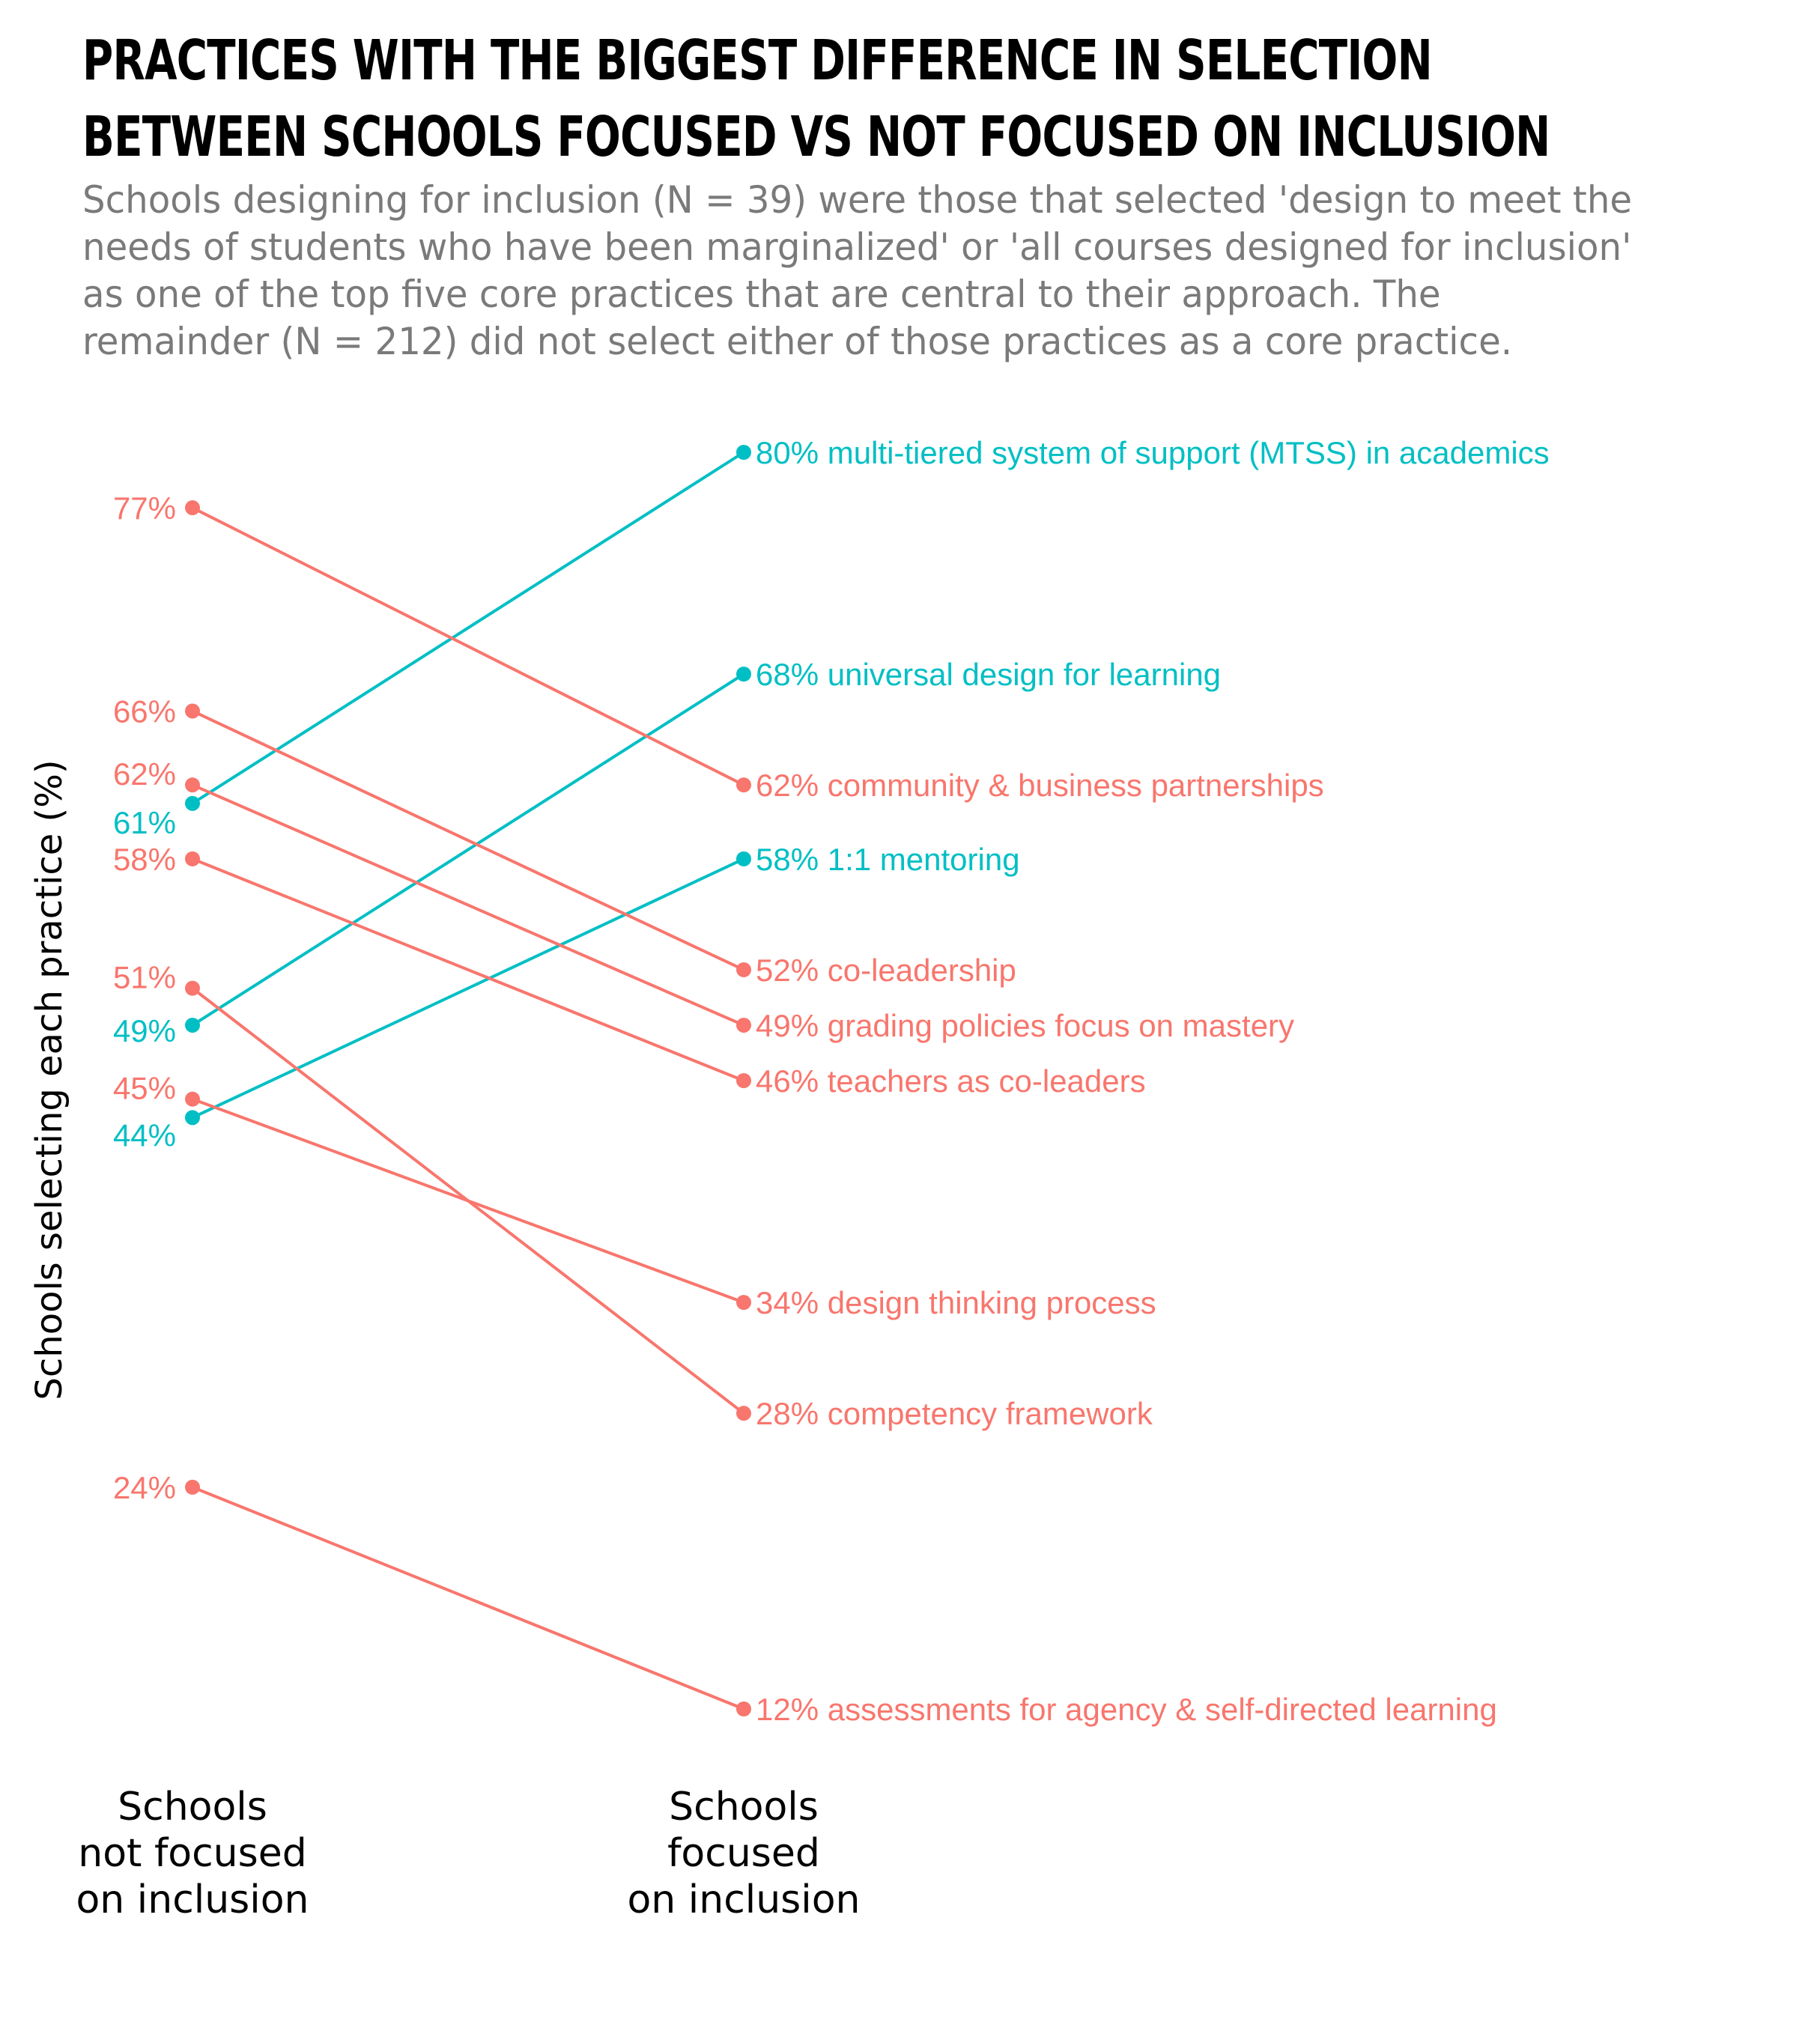 The width and height of the screenshot is (1820, 2022). I want to click on right-value-label: 62% community & business partnerships, so click(1040, 786).